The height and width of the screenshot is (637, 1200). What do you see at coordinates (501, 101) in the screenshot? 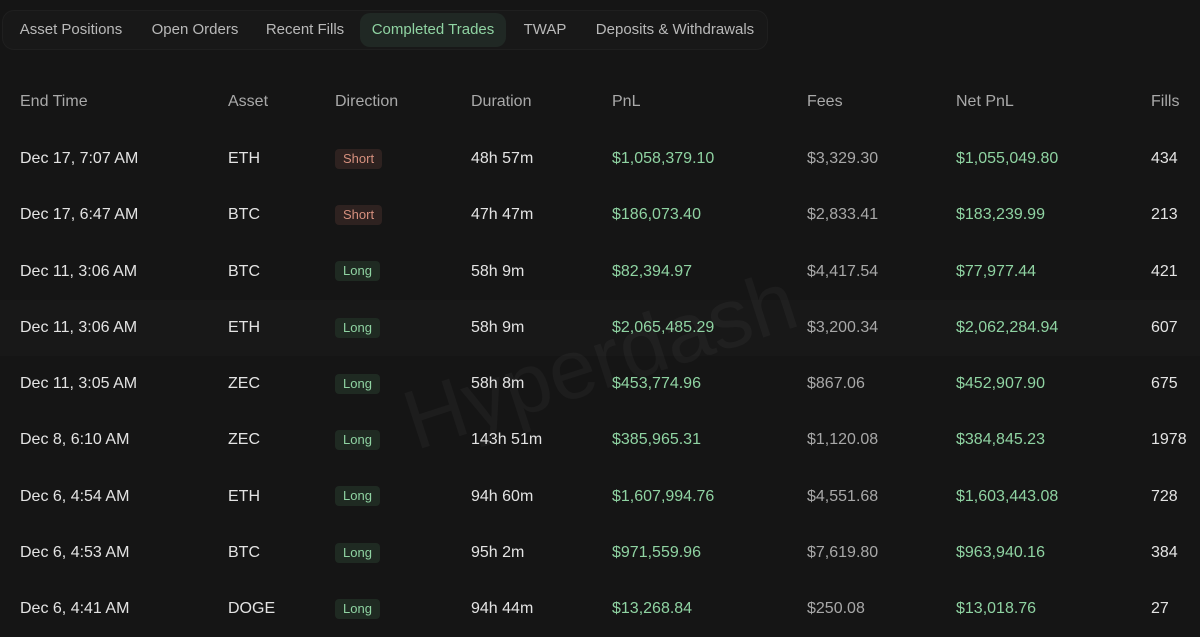
I see `column-header-duration: Duration` at bounding box center [501, 101].